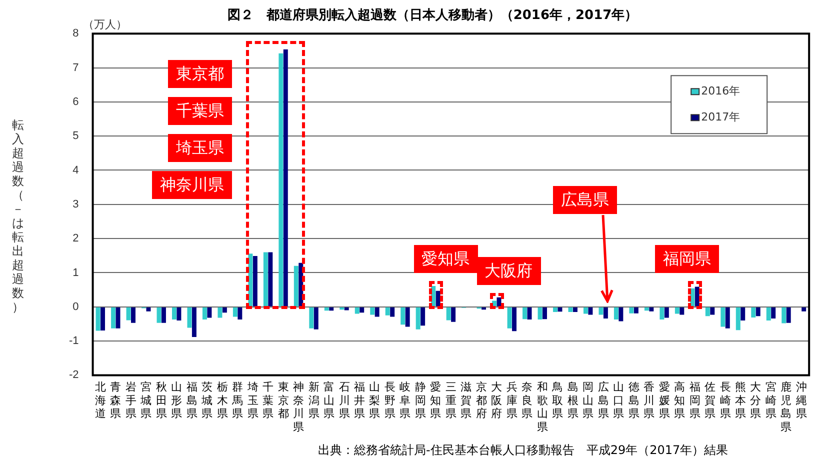 The image size is (813, 462). I want to click on x-tick-label: 富山県, so click(329, 400).